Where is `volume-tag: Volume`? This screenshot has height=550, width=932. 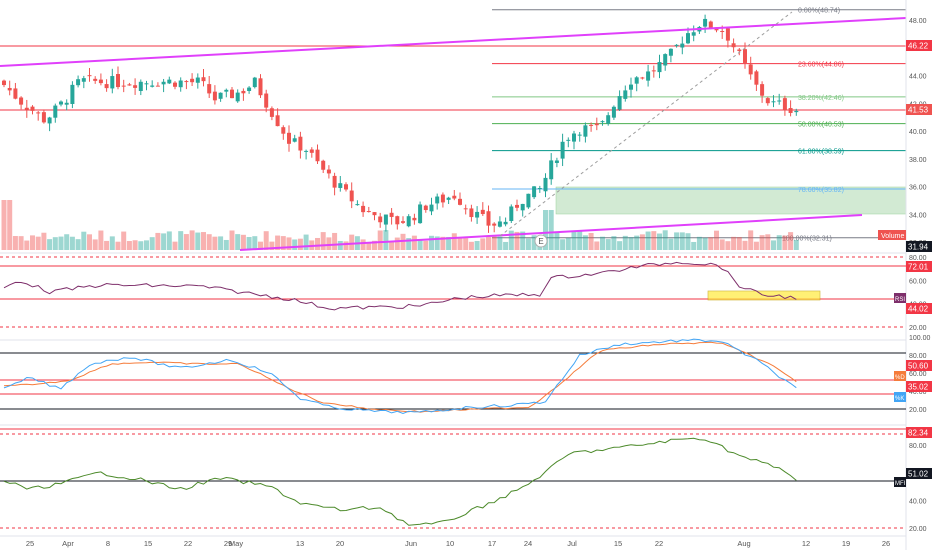
volume-tag: Volume is located at coordinates (892, 235).